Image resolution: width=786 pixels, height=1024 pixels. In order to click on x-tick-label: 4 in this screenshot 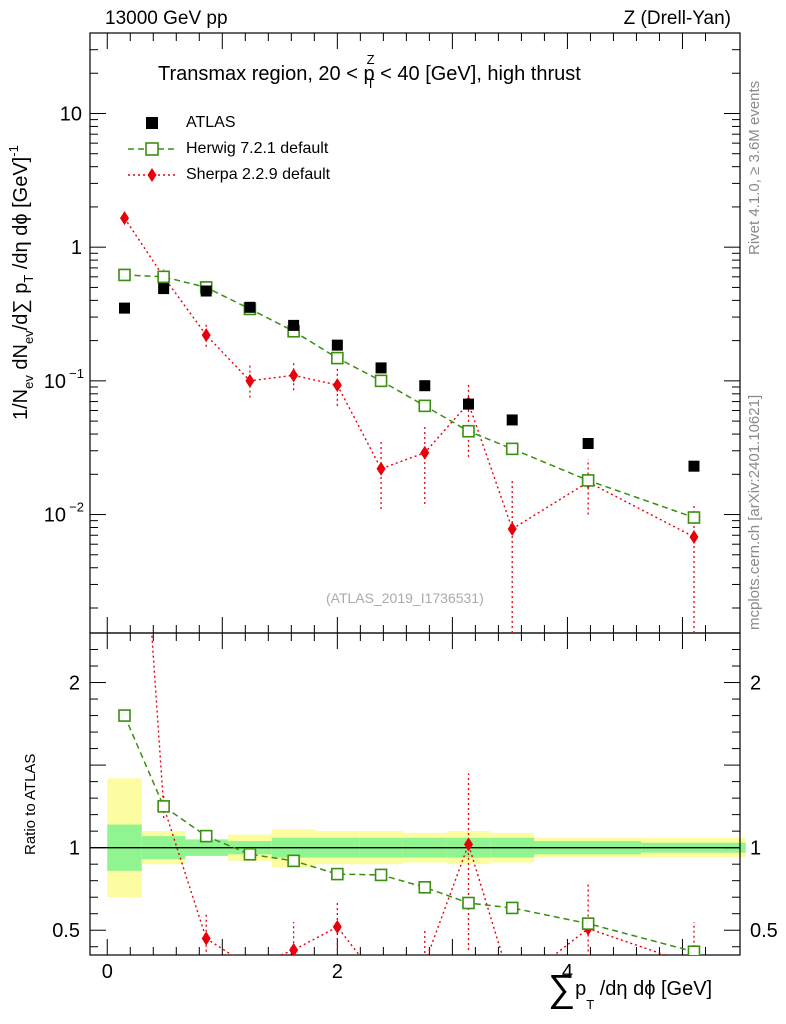, I will do `click(567, 972)`.